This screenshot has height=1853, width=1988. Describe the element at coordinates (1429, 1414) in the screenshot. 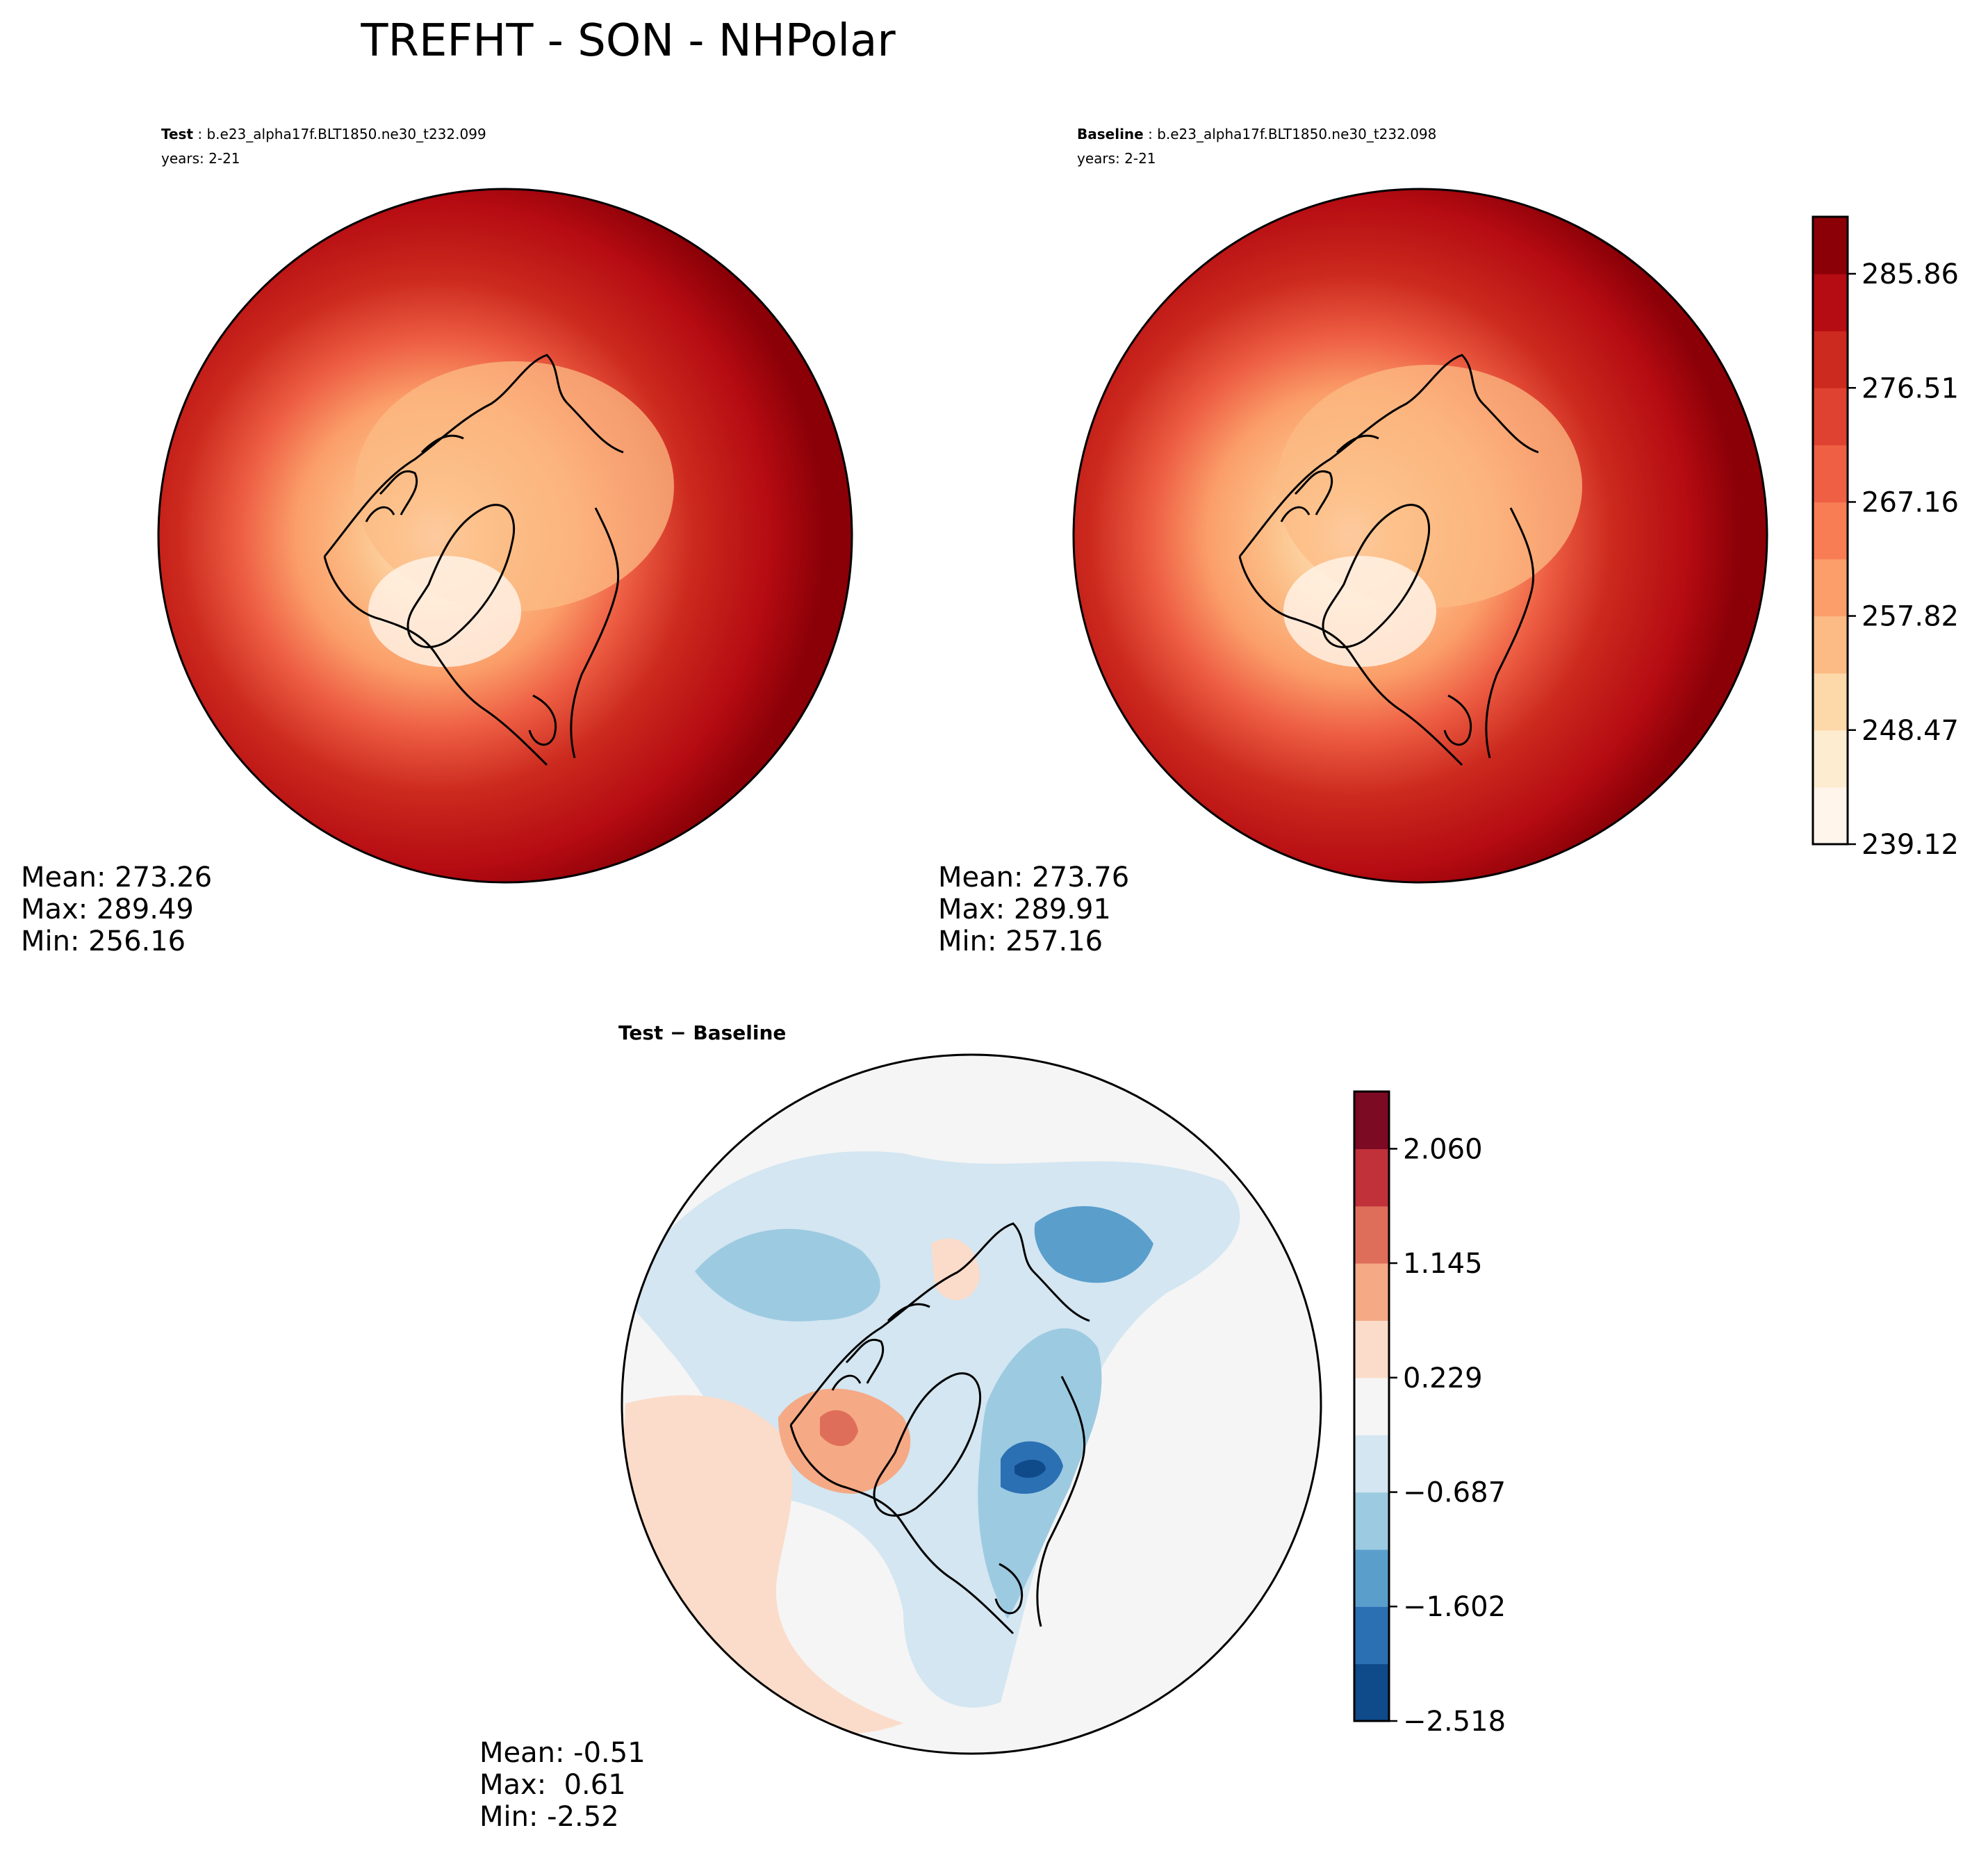

I see `difference-colorbar: −2.518 −1.602 −0.687 0.229 1.145 2.060` at that location.